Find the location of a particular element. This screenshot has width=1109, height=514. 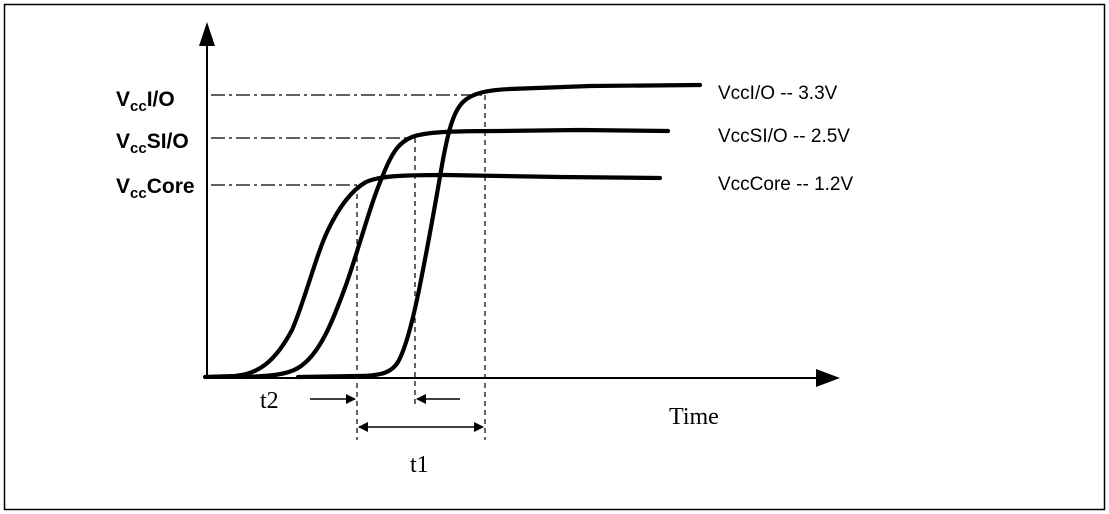

t2-label: t2 is located at coordinates (269, 401).